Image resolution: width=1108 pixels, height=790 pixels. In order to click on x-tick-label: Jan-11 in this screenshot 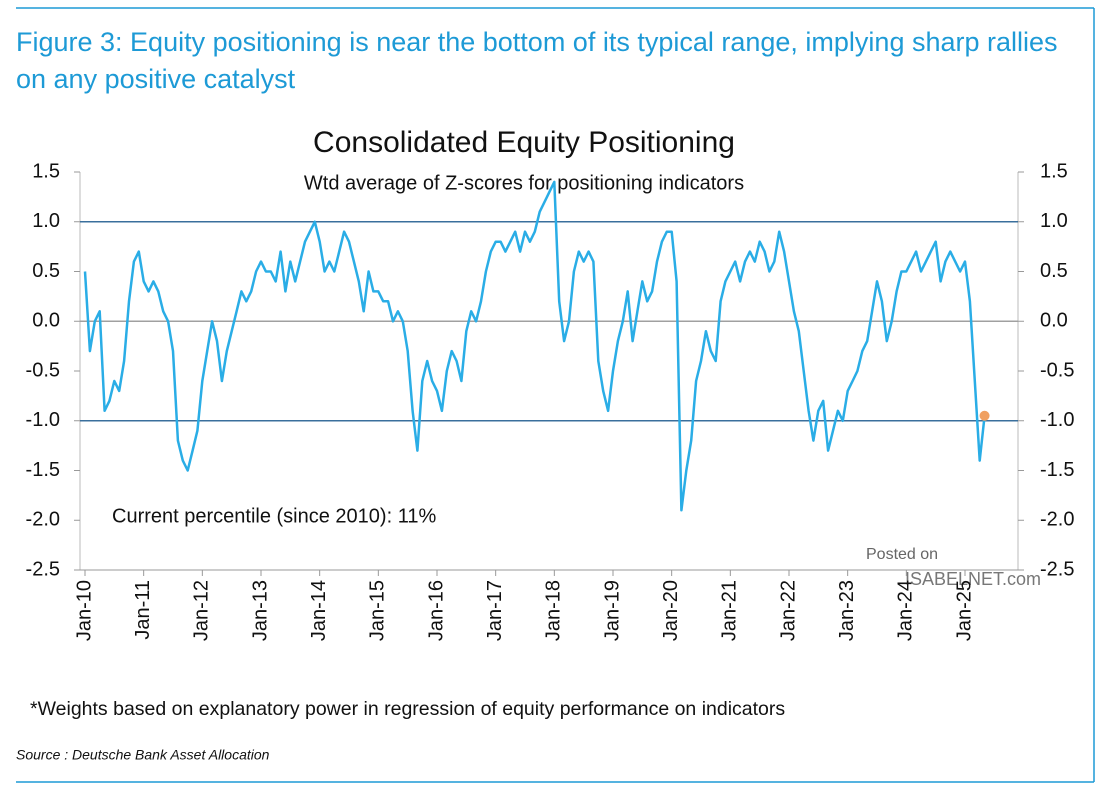, I will do `click(143, 610)`.